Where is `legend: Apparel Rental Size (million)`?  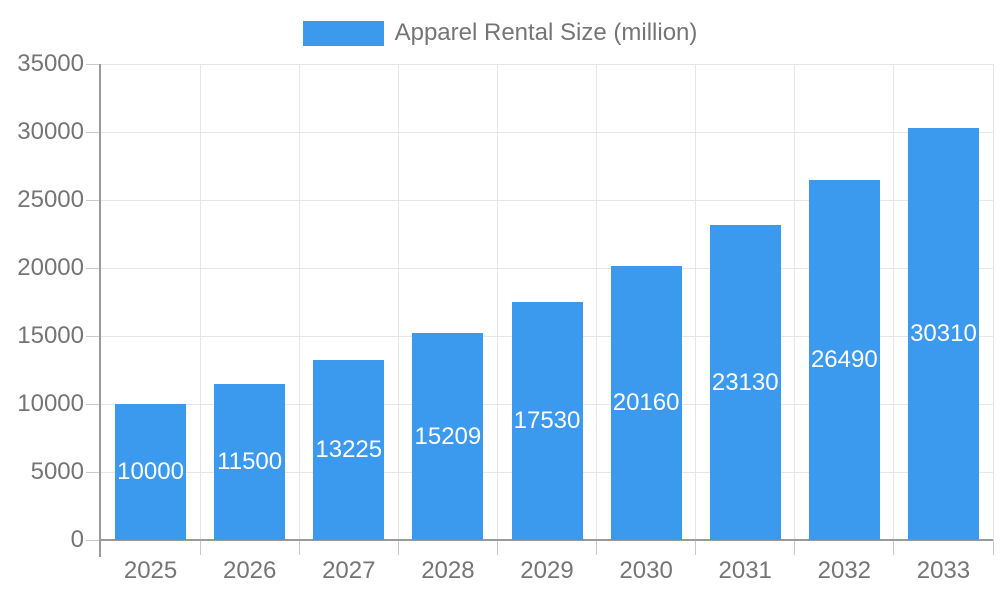 legend: Apparel Rental Size (million) is located at coordinates (500, 33).